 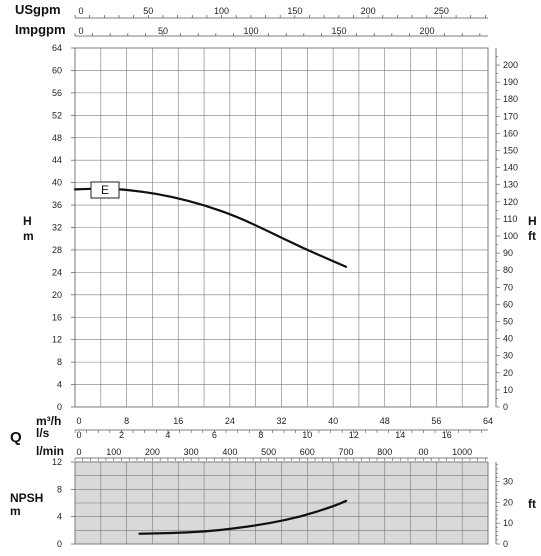 What do you see at coordinates (126, 421) in the screenshot?
I see `m3h-tick-label: 8` at bounding box center [126, 421].